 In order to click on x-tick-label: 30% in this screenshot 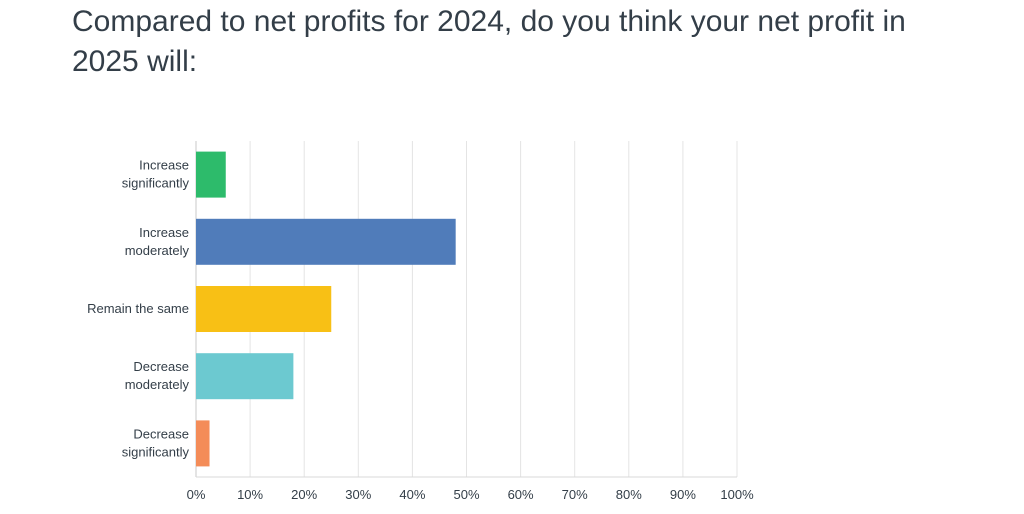, I will do `click(358, 494)`.